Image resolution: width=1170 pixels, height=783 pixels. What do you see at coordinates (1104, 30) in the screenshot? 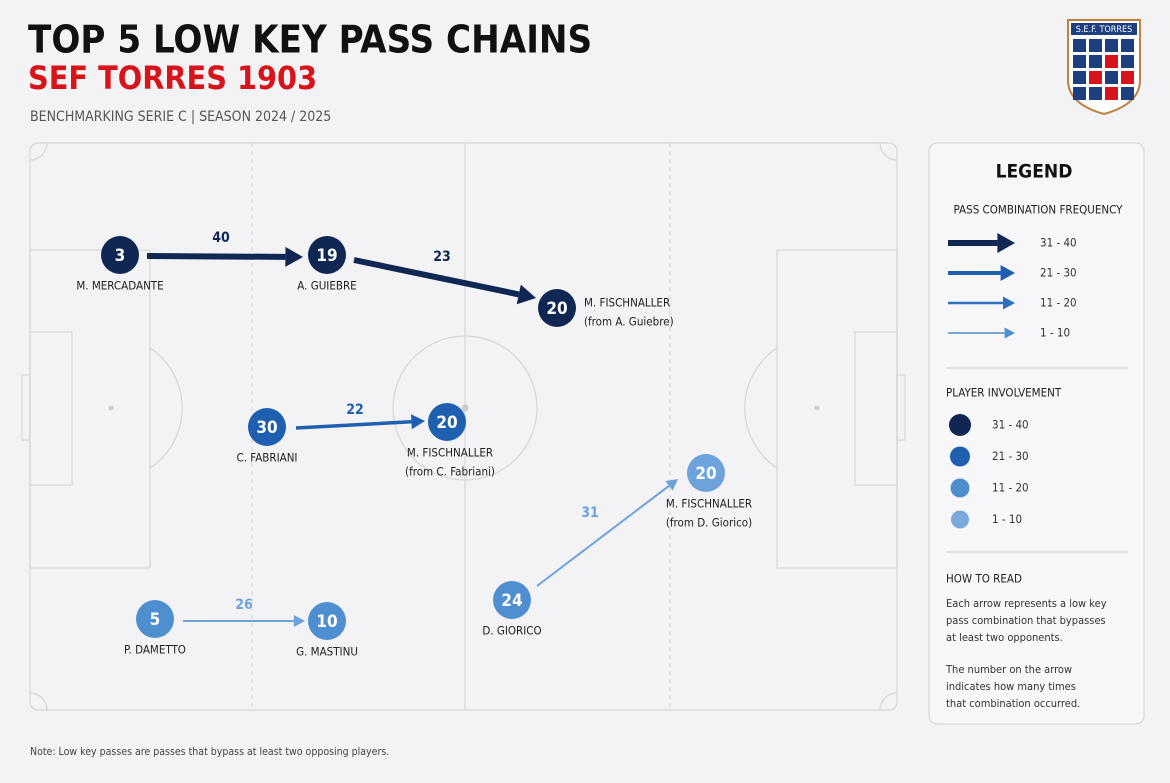
I see `logo-text: S.E.F. TORRES` at bounding box center [1104, 30].